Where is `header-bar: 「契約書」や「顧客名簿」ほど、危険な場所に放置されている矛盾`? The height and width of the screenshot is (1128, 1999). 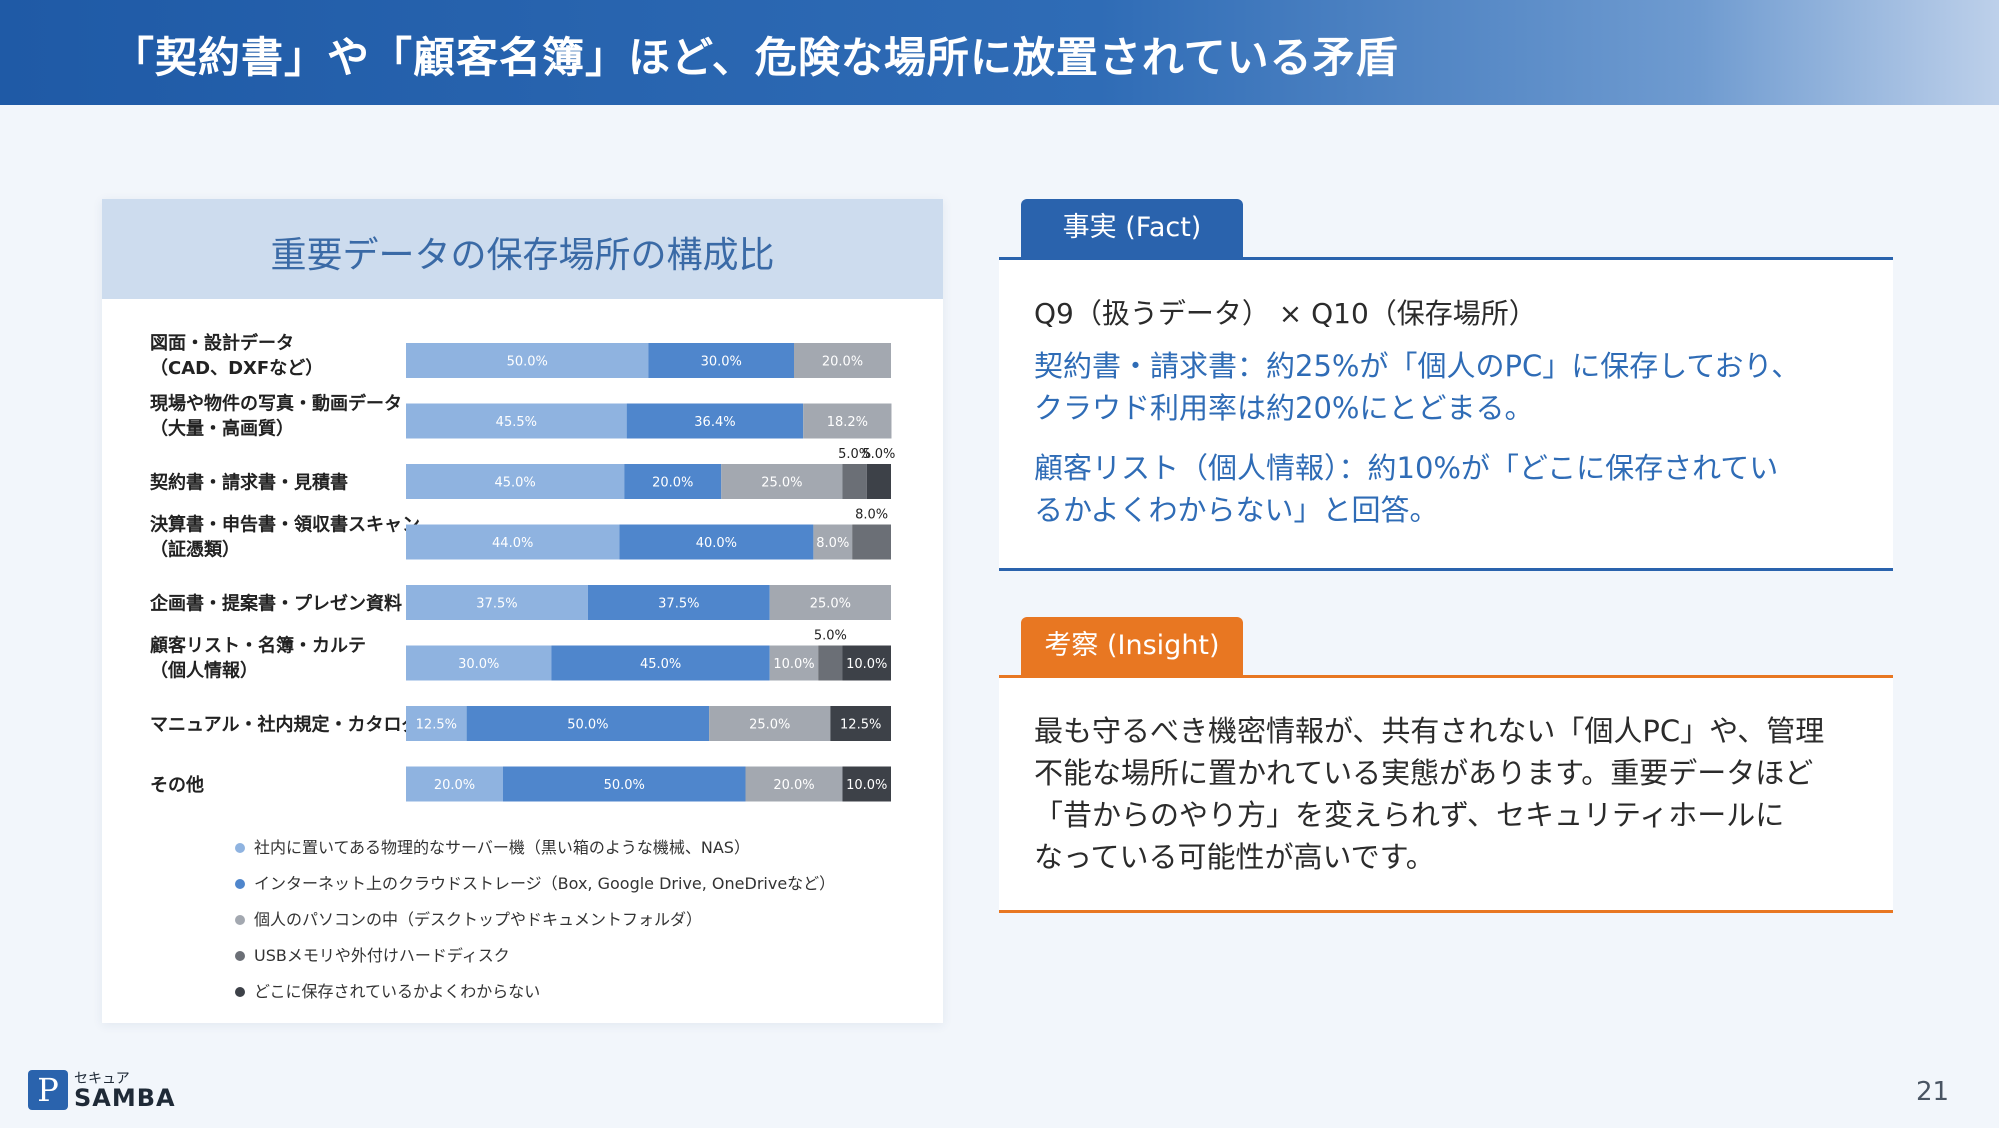 header-bar: 「契約書」や「顧客名簿」ほど、危険な場所に放置されている矛盾 is located at coordinates (999, 52).